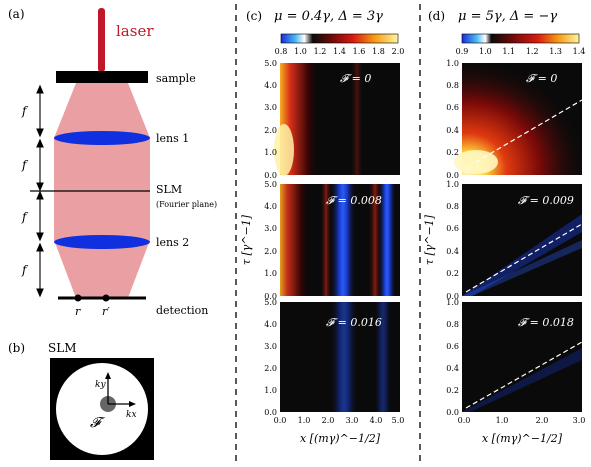  Describe the element at coordinates (62, 348) in the screenshot. I see `panel-b-title: SLM` at that location.